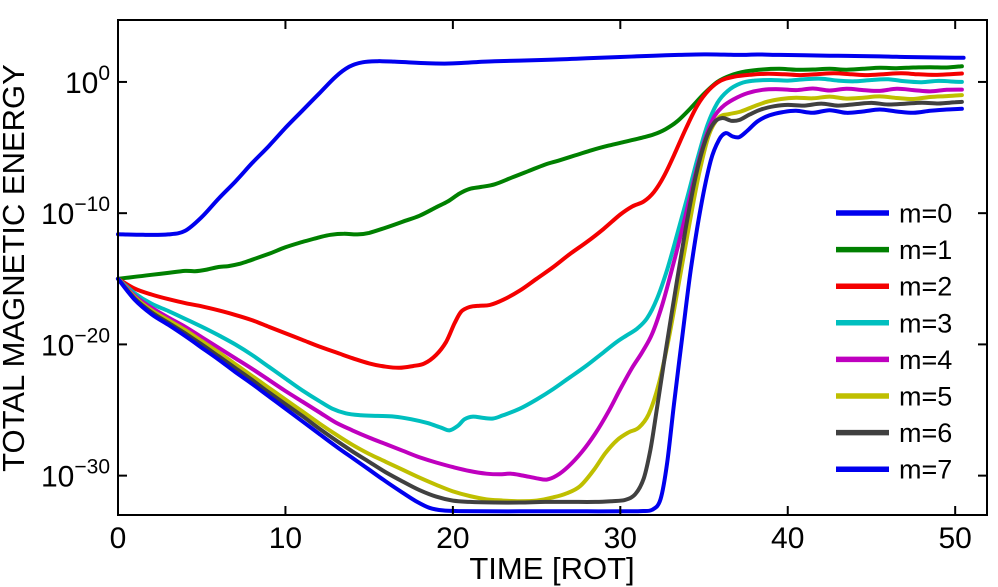  What do you see at coordinates (75, 475) in the screenshot?
I see `y-tick-label: 10−30` at bounding box center [75, 475].